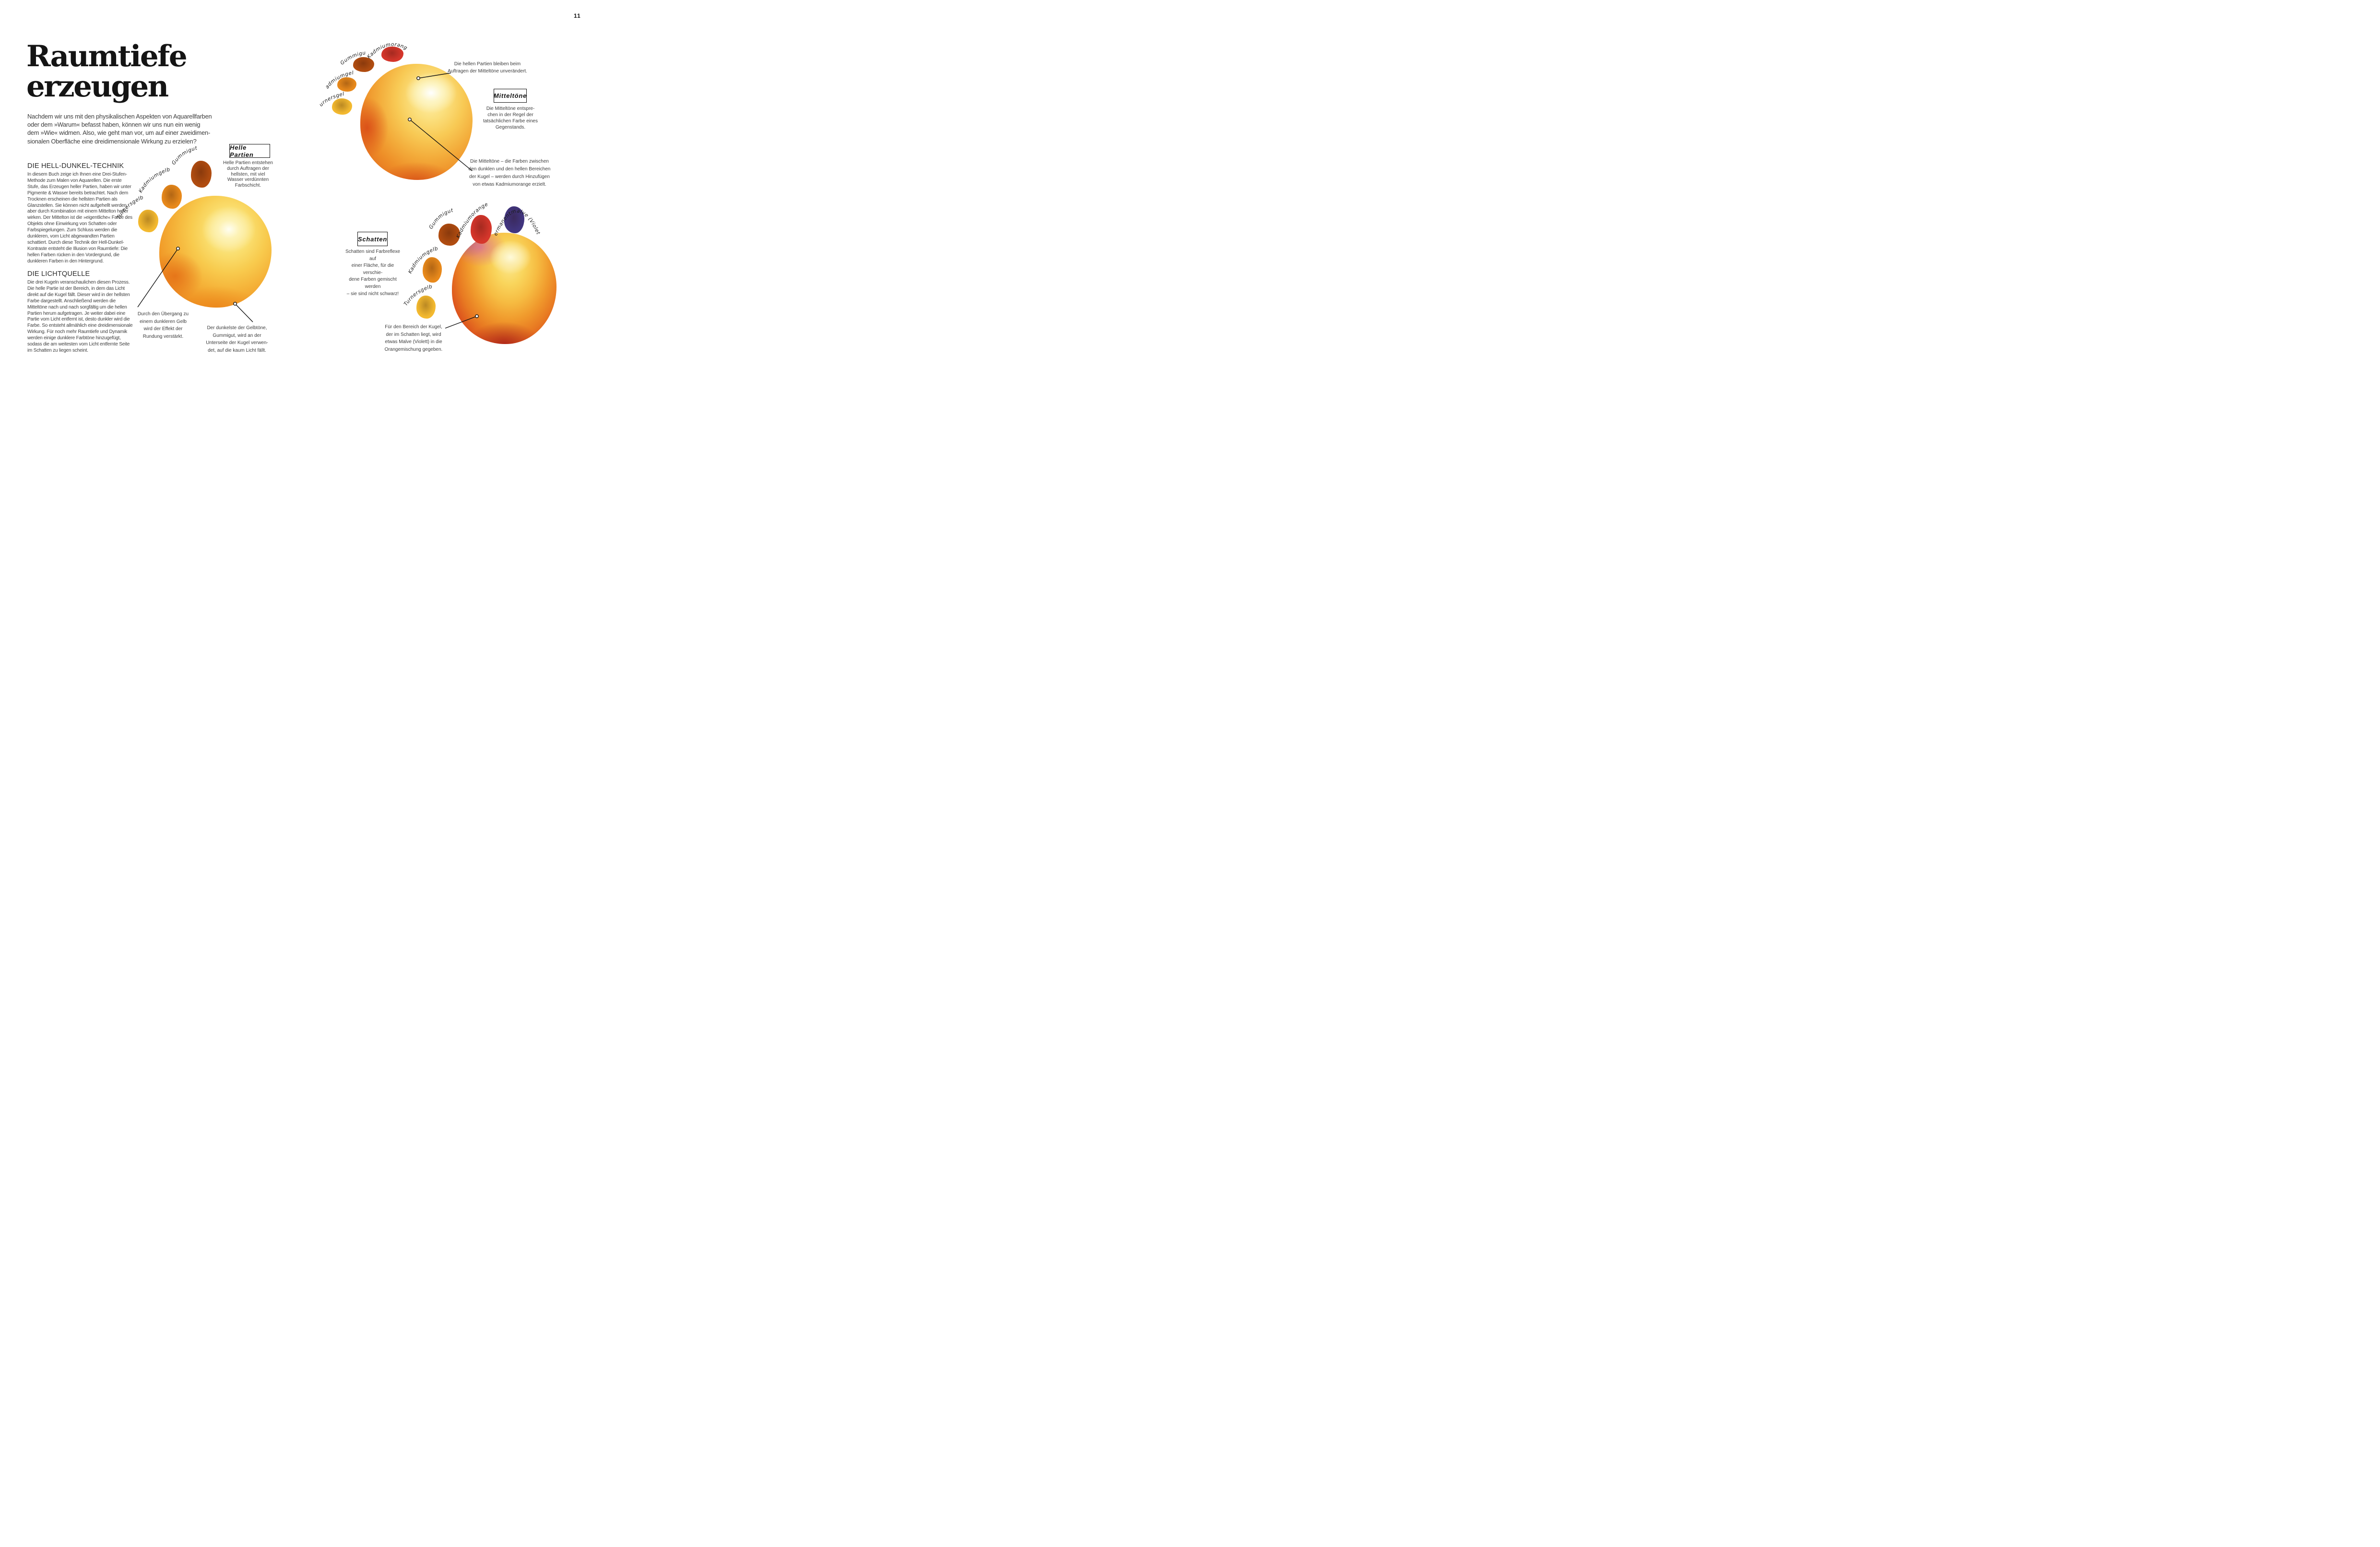 This screenshot has width=2380, height=1547. I want to click on section-heading-lichtquelle: DIE LICHTQUELLE, so click(59, 274).